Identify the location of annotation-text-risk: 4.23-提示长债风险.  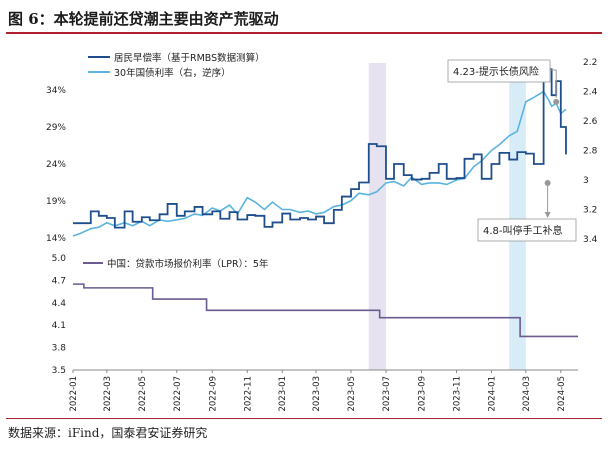
(496, 71).